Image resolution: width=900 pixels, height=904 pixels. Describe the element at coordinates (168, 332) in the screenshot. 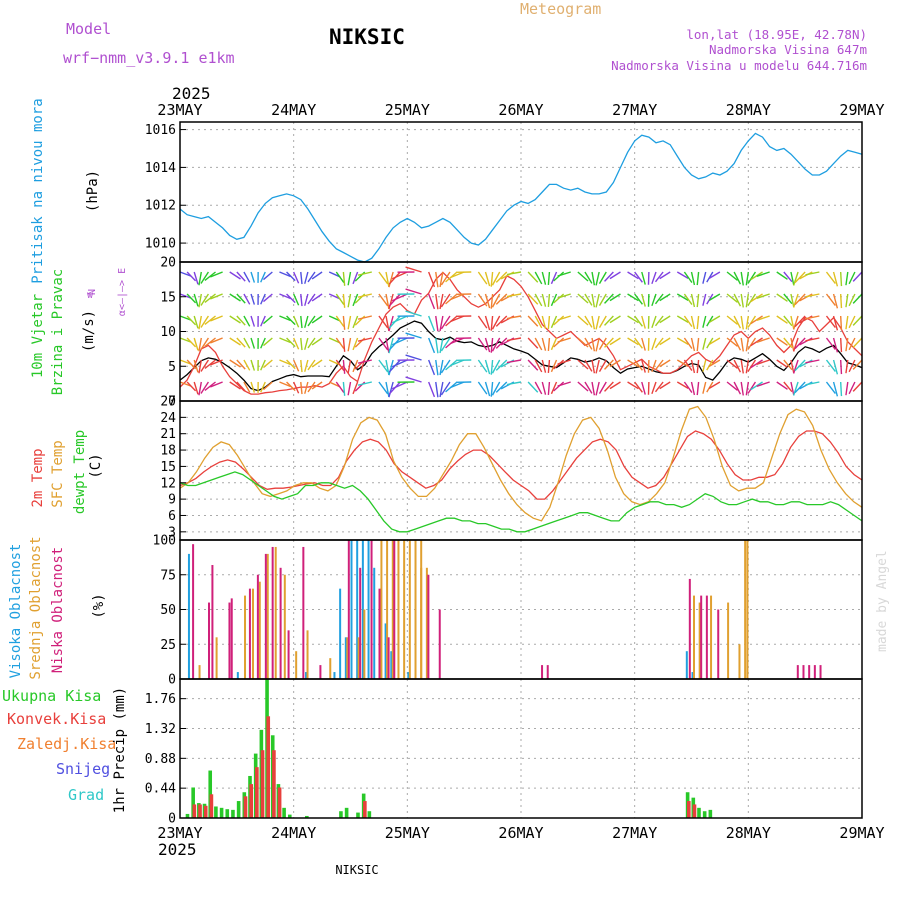

I see `wind-ytick-label: 10` at that location.